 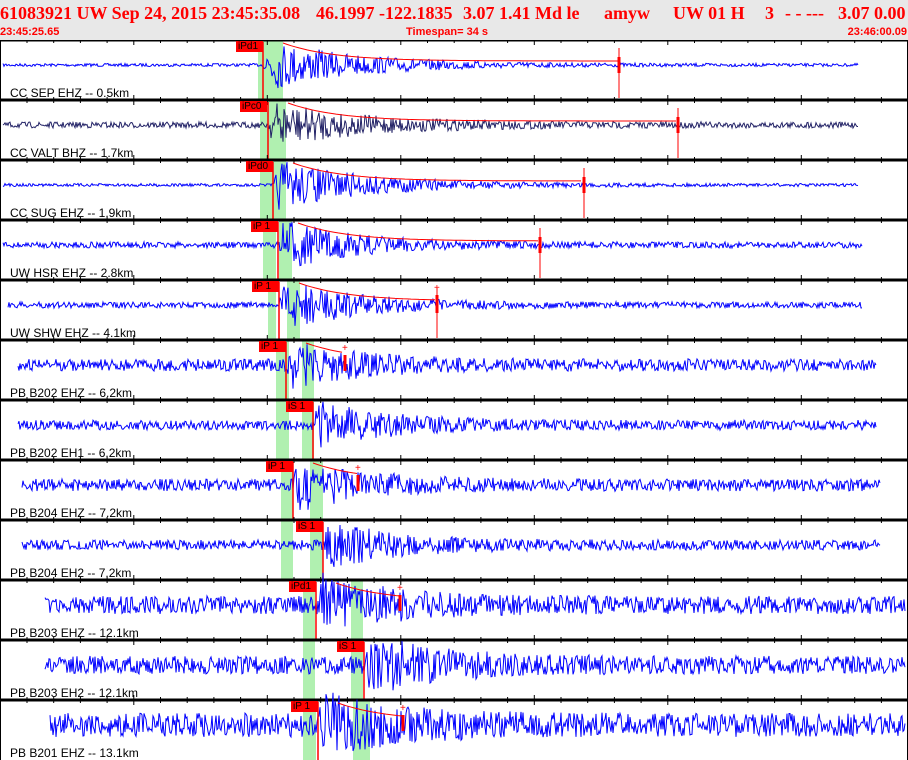 I want to click on event-location: 46.1997 -122.1835, so click(x=384, y=13).